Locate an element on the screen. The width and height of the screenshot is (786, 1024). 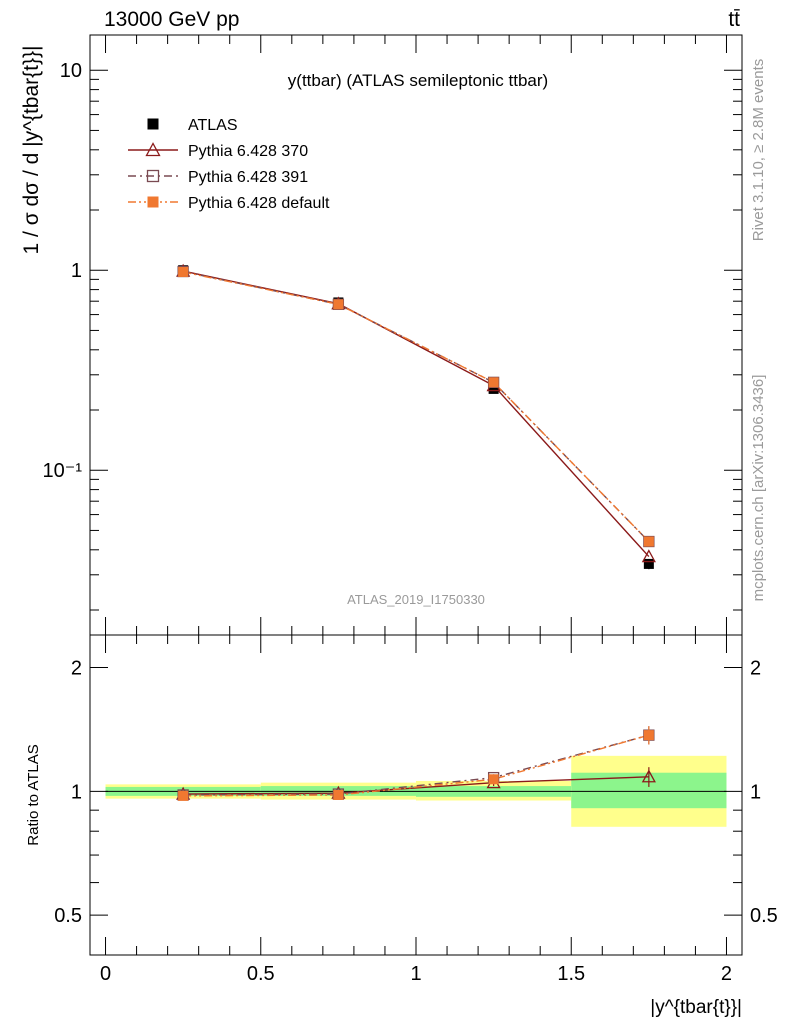
main-ytick-label: 10⁻¹ is located at coordinates (63, 471).